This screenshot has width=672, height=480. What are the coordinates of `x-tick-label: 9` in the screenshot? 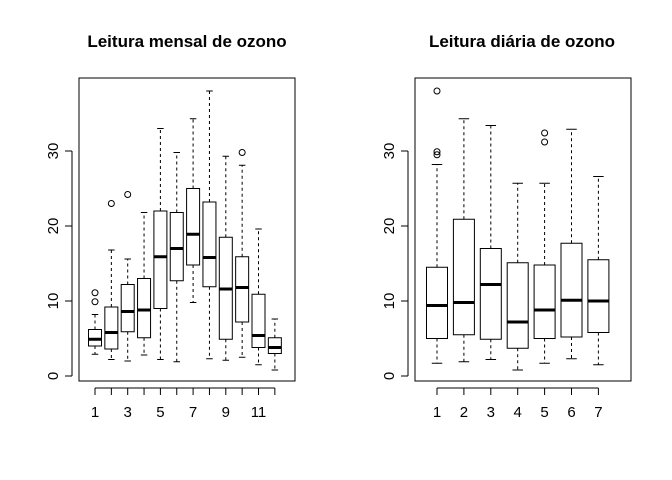 It's located at (226, 412).